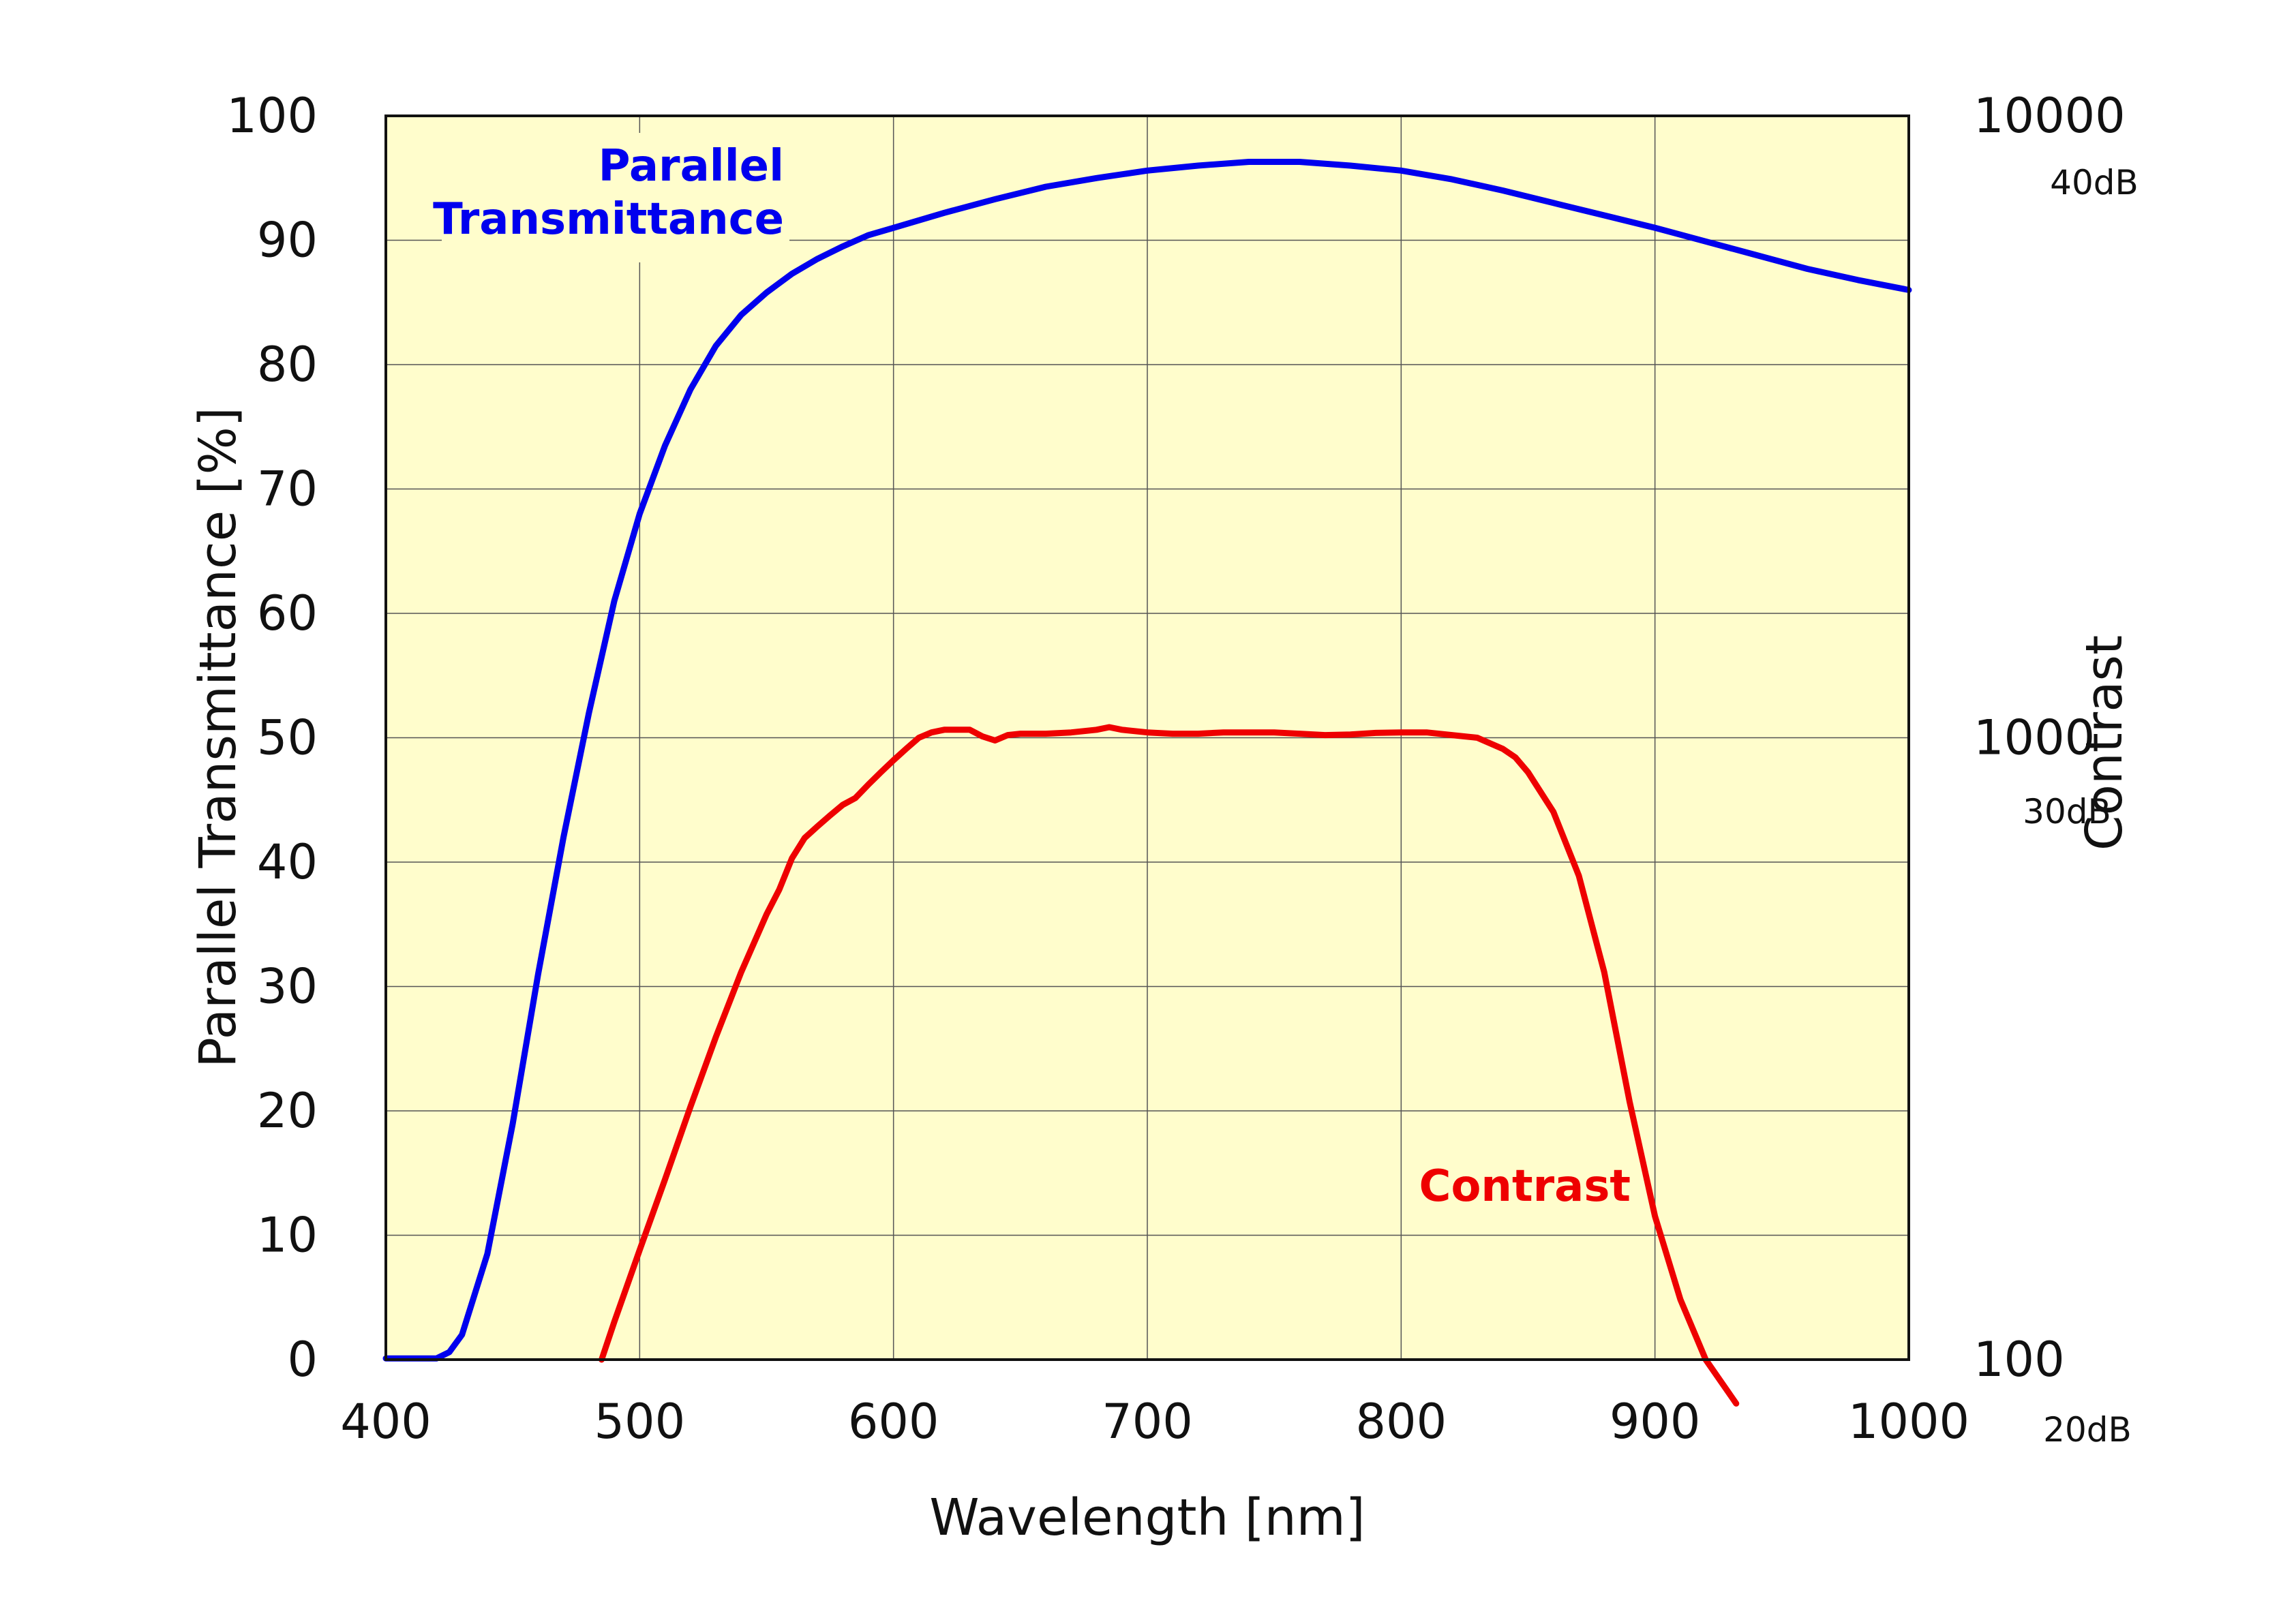  I want to click on y2-db-label: 20dB, so click(2087, 1430).